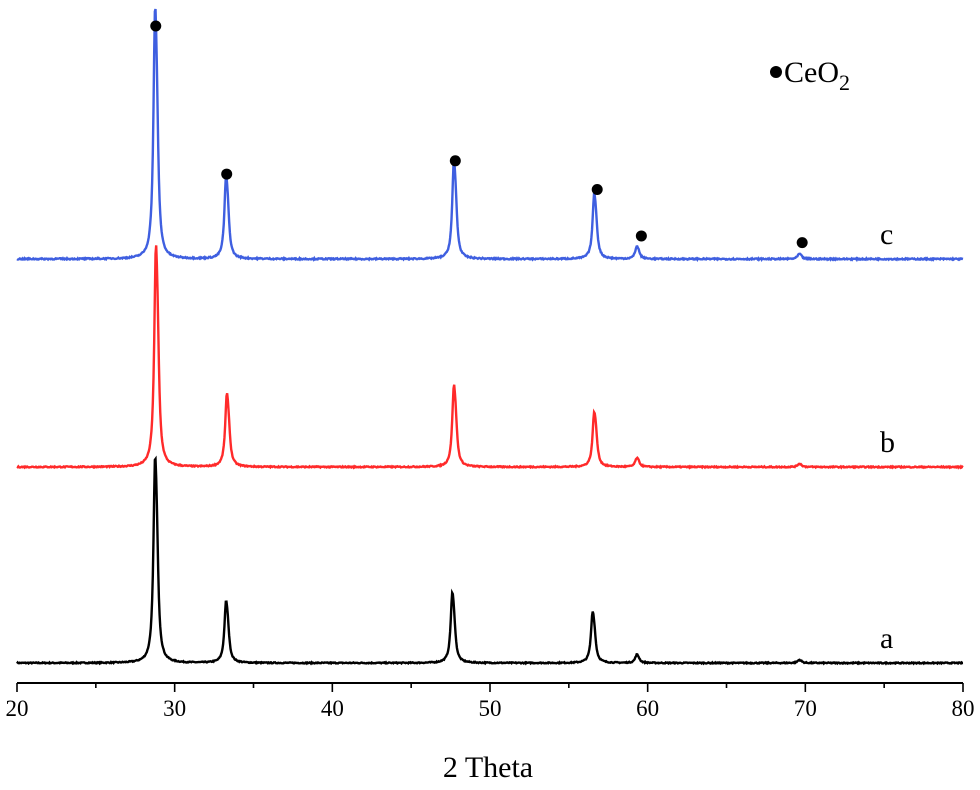 Image resolution: width=980 pixels, height=790 pixels. I want to click on x-tick-label: 20, so click(17, 708).